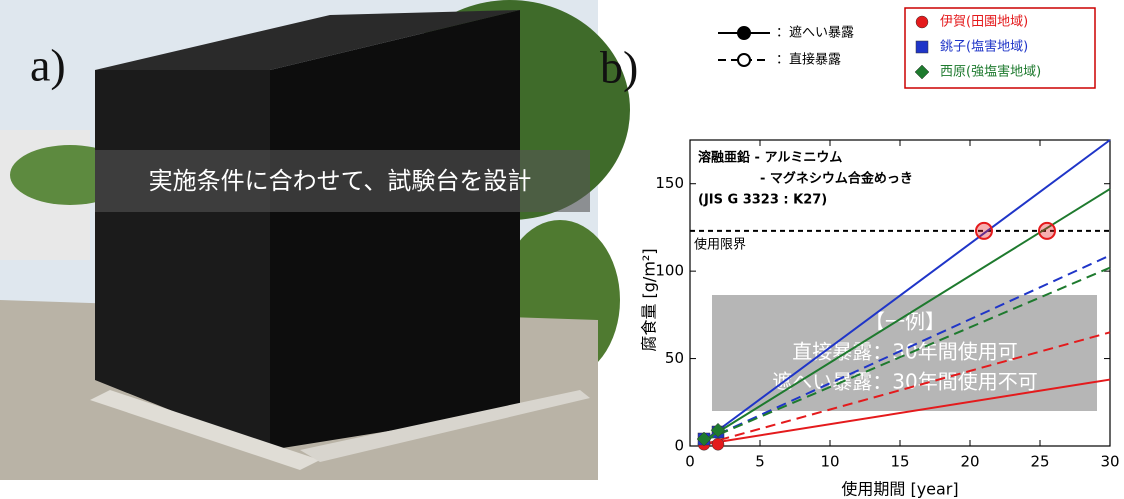 Image resolution: width=1124 pixels, height=499 pixels. I want to click on annotation: (JIS G 3323 : K27), so click(762, 200).